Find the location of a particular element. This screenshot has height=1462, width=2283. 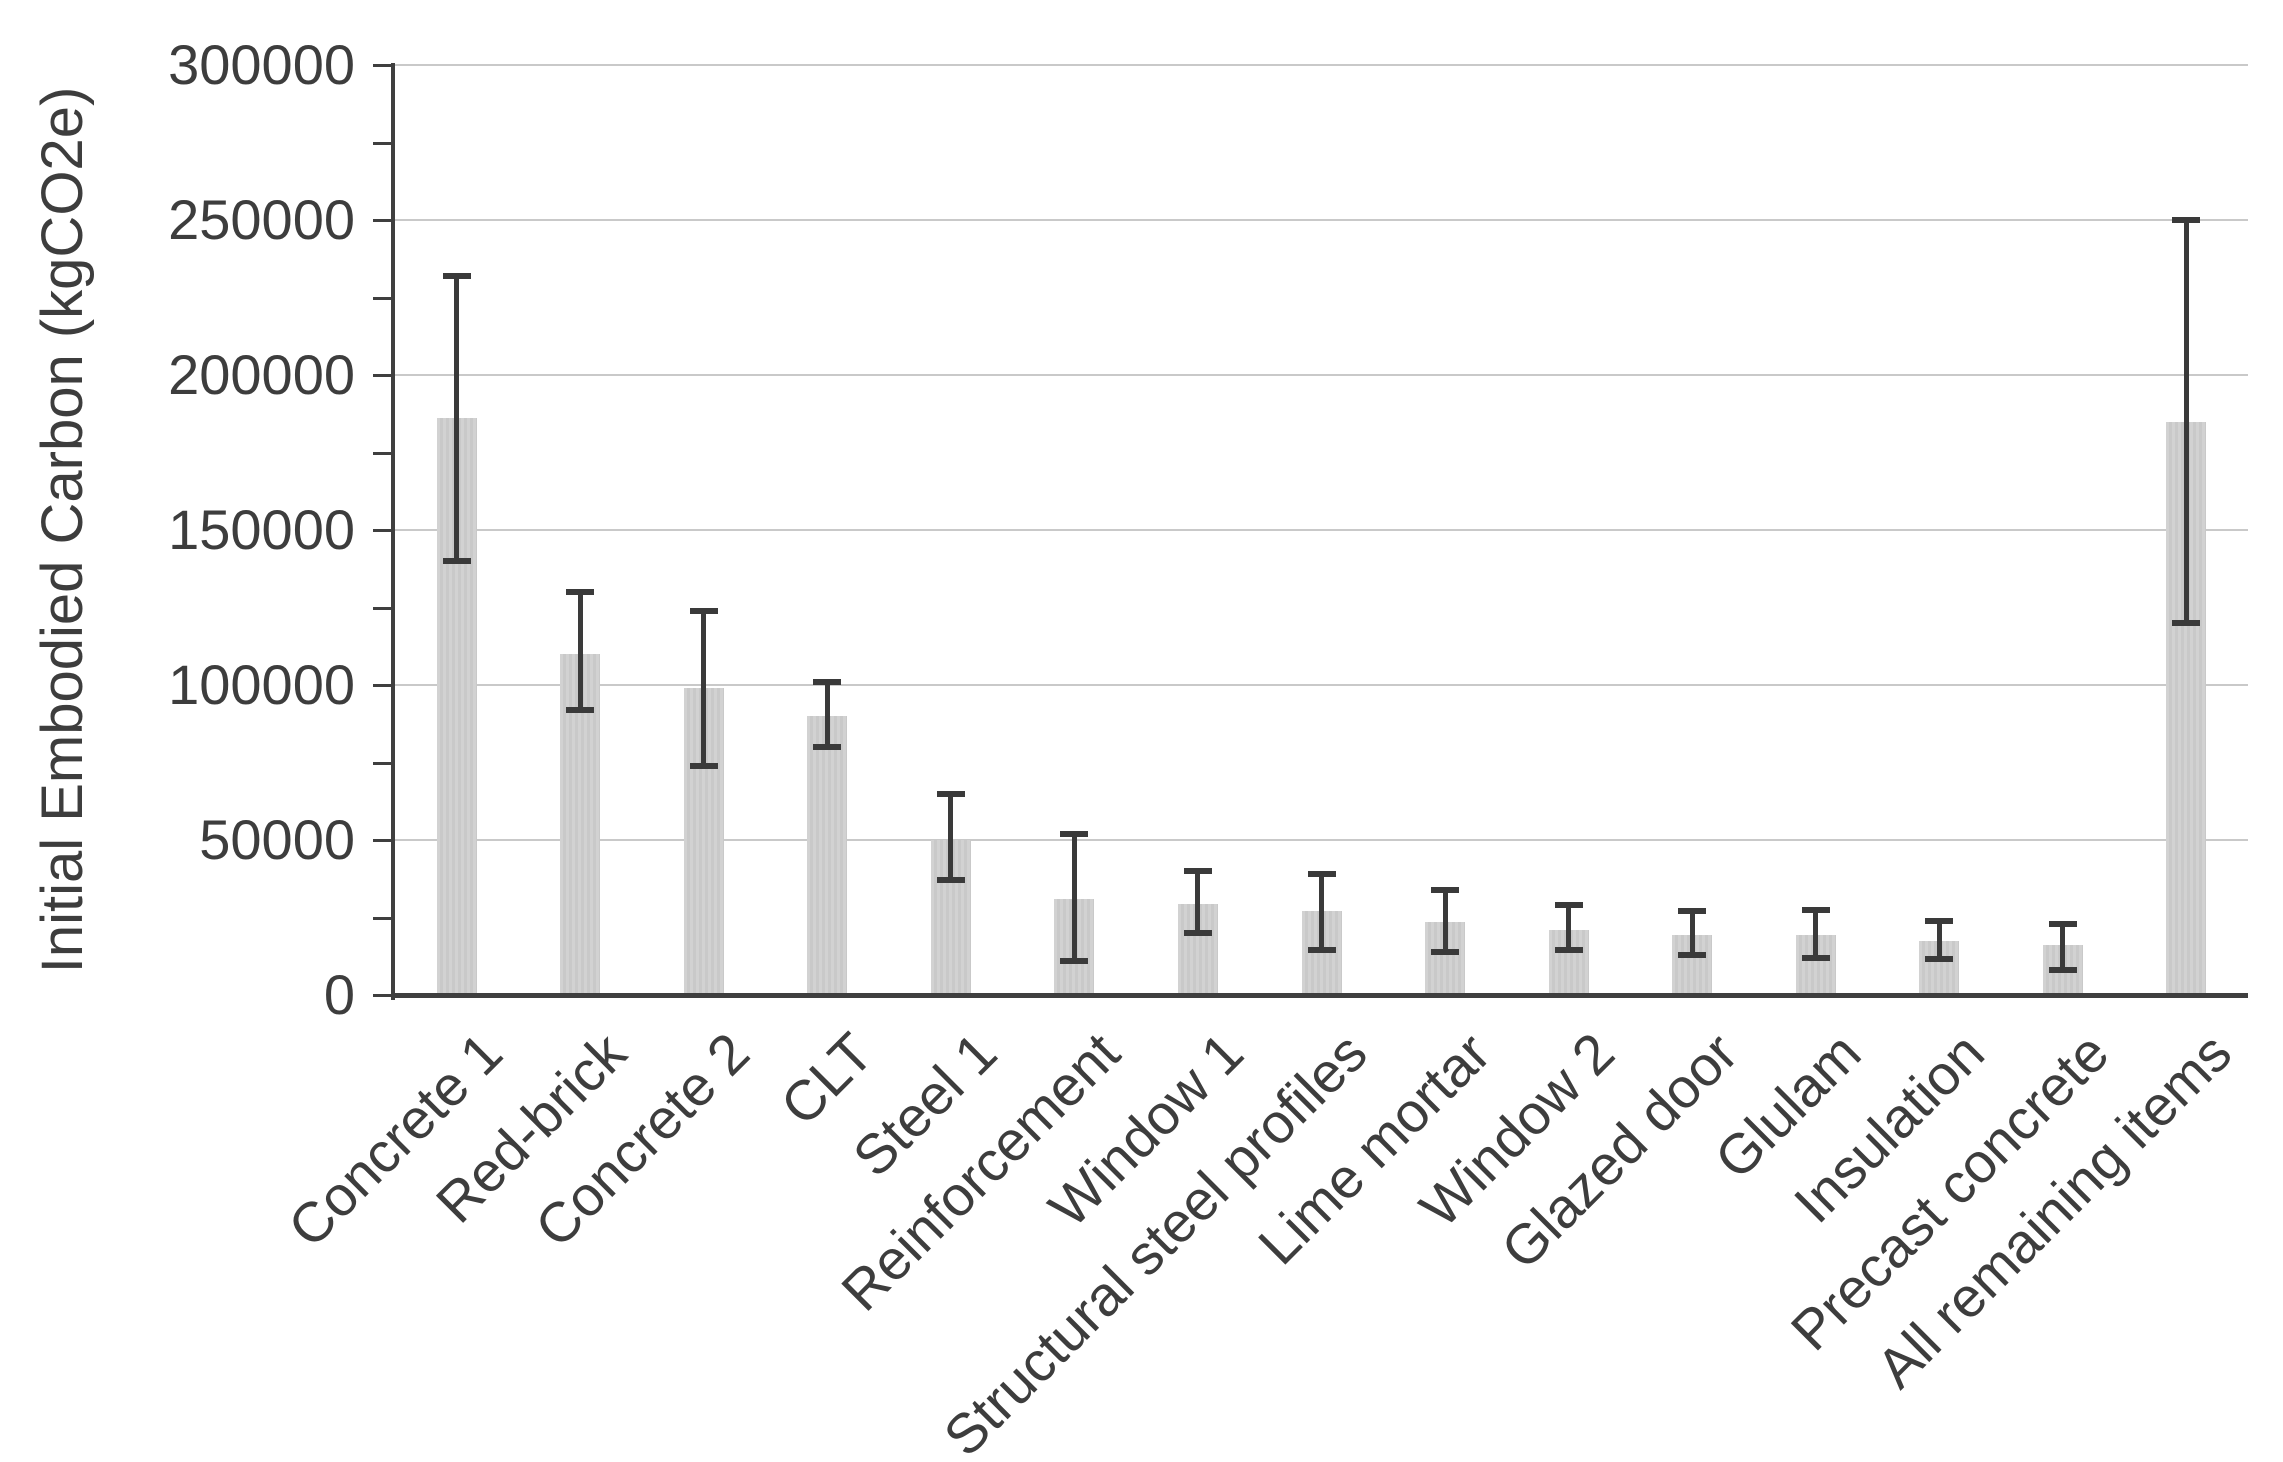

error-bar-stem-Concrete 2 is located at coordinates (704, 688).